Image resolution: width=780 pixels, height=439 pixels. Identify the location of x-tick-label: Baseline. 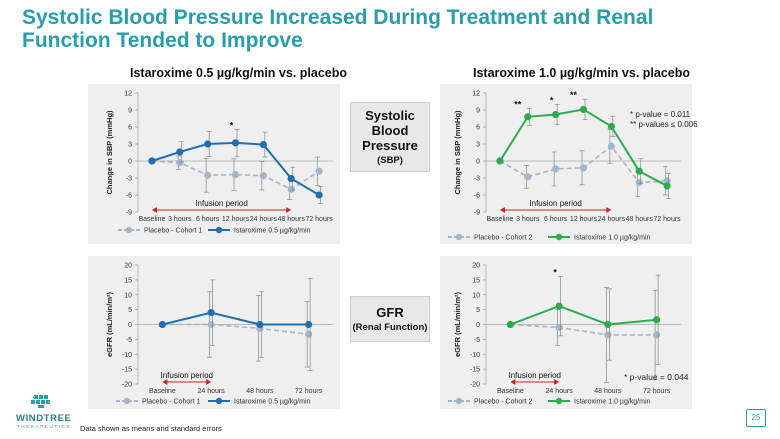
(499, 219).